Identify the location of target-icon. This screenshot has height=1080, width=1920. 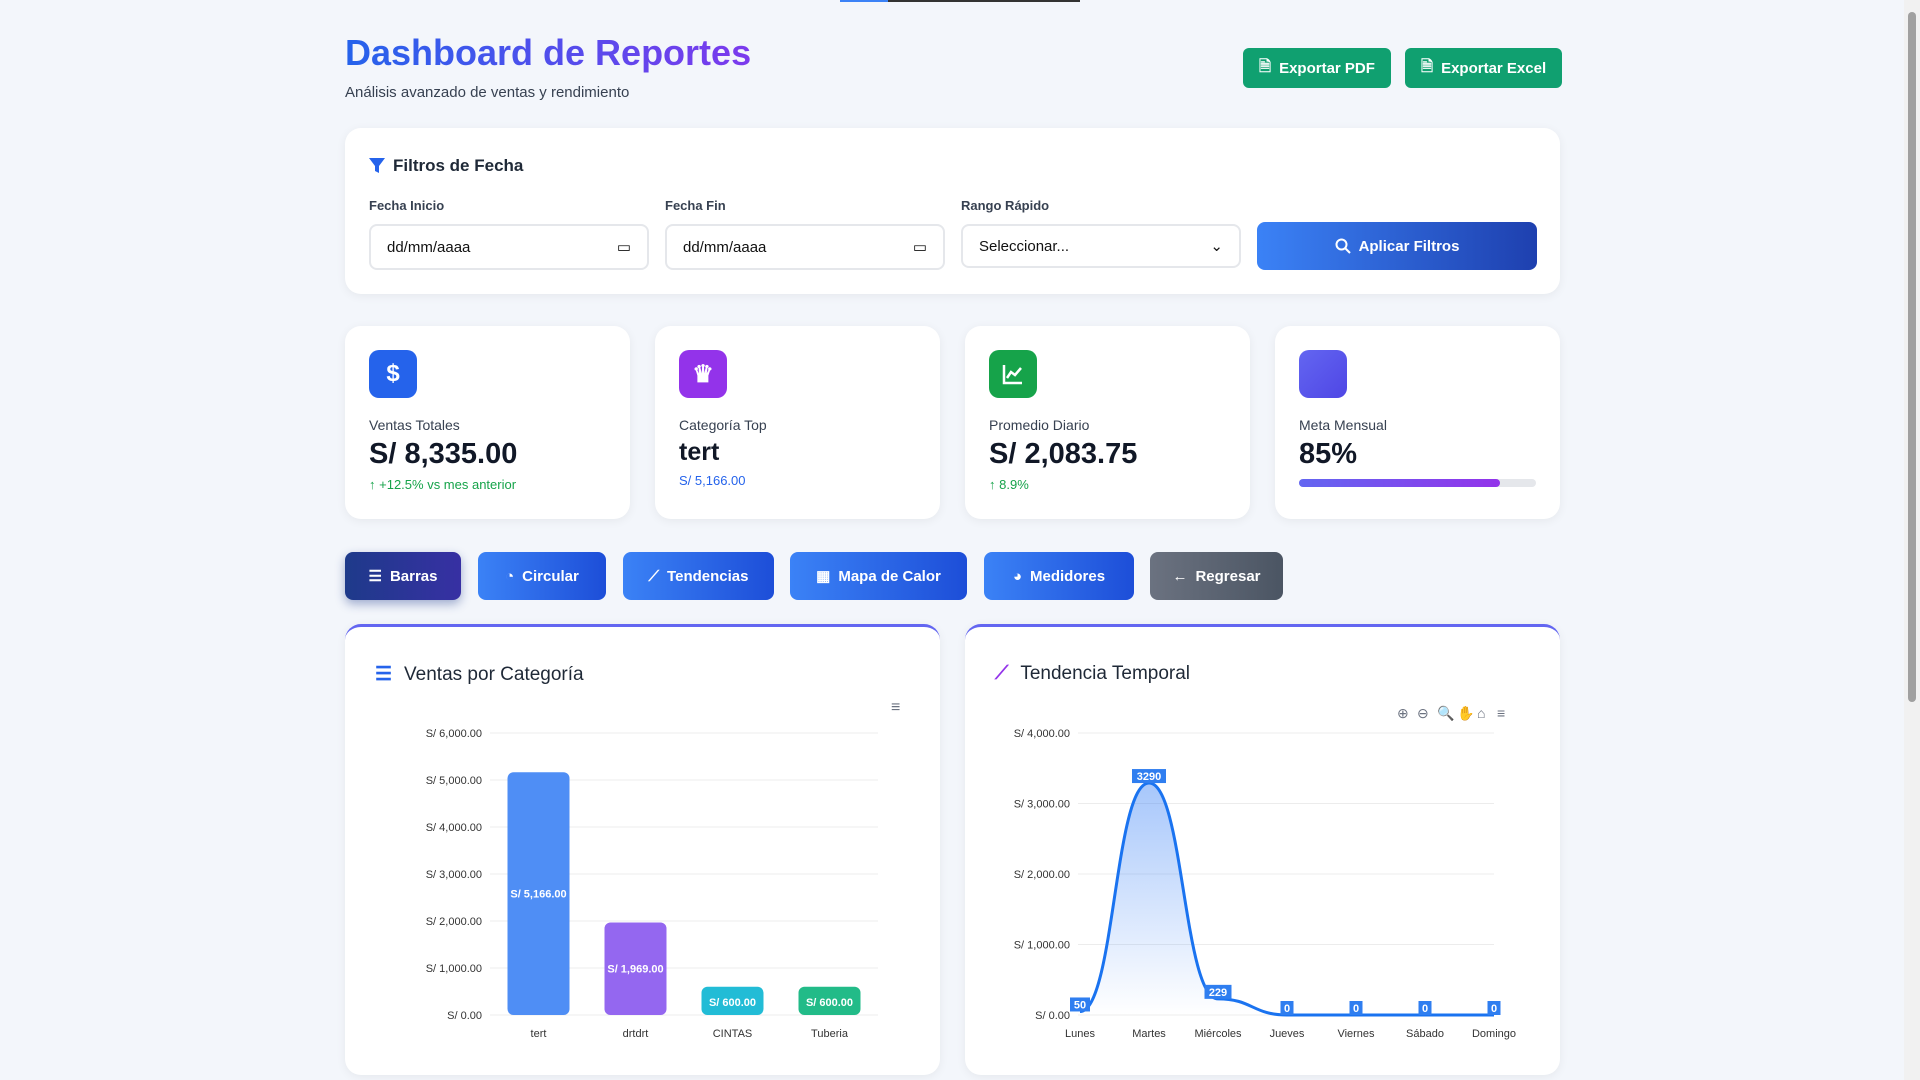
(1323, 374).